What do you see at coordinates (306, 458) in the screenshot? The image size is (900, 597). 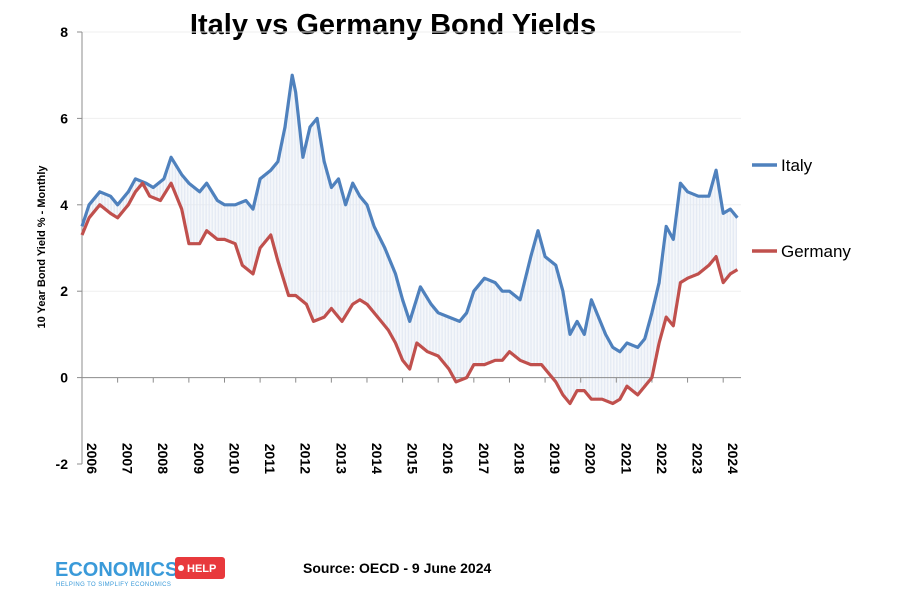 I see `x-tick-label: 2012` at bounding box center [306, 458].